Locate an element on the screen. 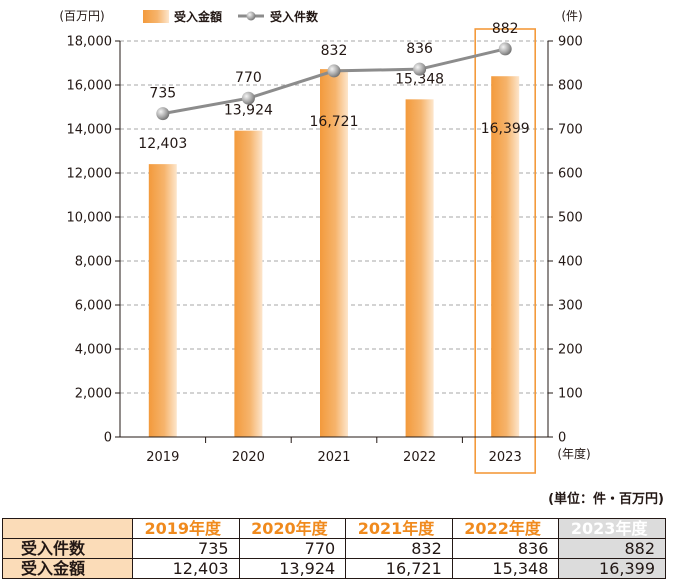  line-value-label: 770 is located at coordinates (248, 78).